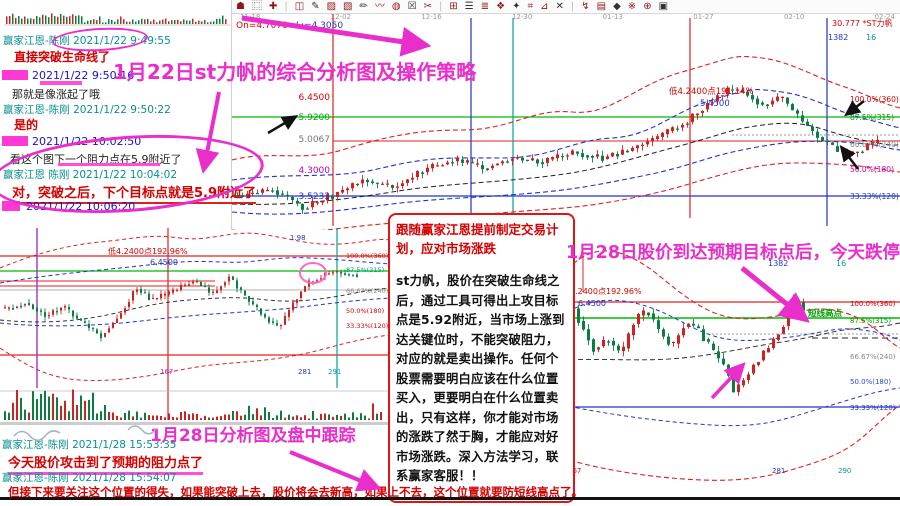 This screenshot has height=506, width=900. I want to click on note-title: 跟随赢家江恩提前制定交易计划，应对市场涨跌, so click(477, 239).